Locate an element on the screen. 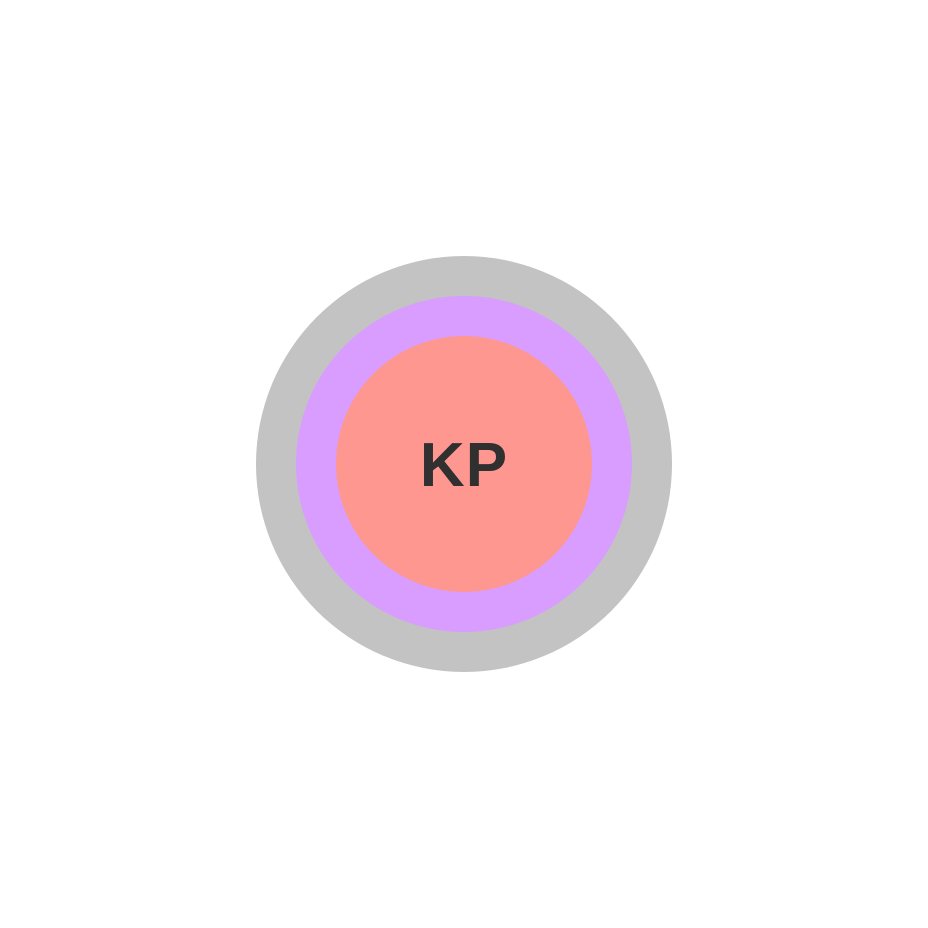 This screenshot has height=928, width=928. avatar-circle: KP is located at coordinates (464, 464).